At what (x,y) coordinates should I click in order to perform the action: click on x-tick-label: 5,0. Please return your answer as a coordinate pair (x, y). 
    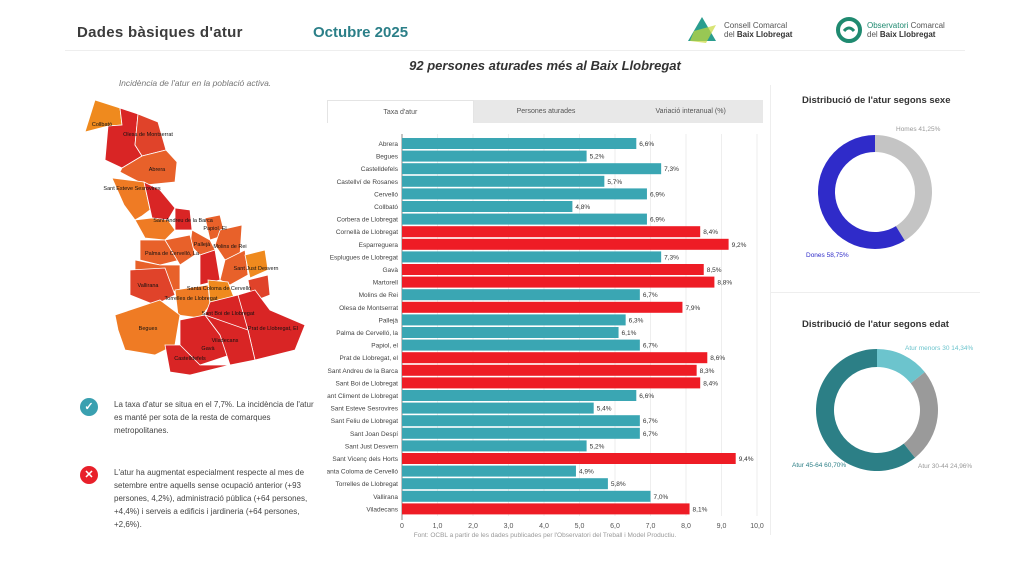
    Looking at the image, I should click on (580, 526).